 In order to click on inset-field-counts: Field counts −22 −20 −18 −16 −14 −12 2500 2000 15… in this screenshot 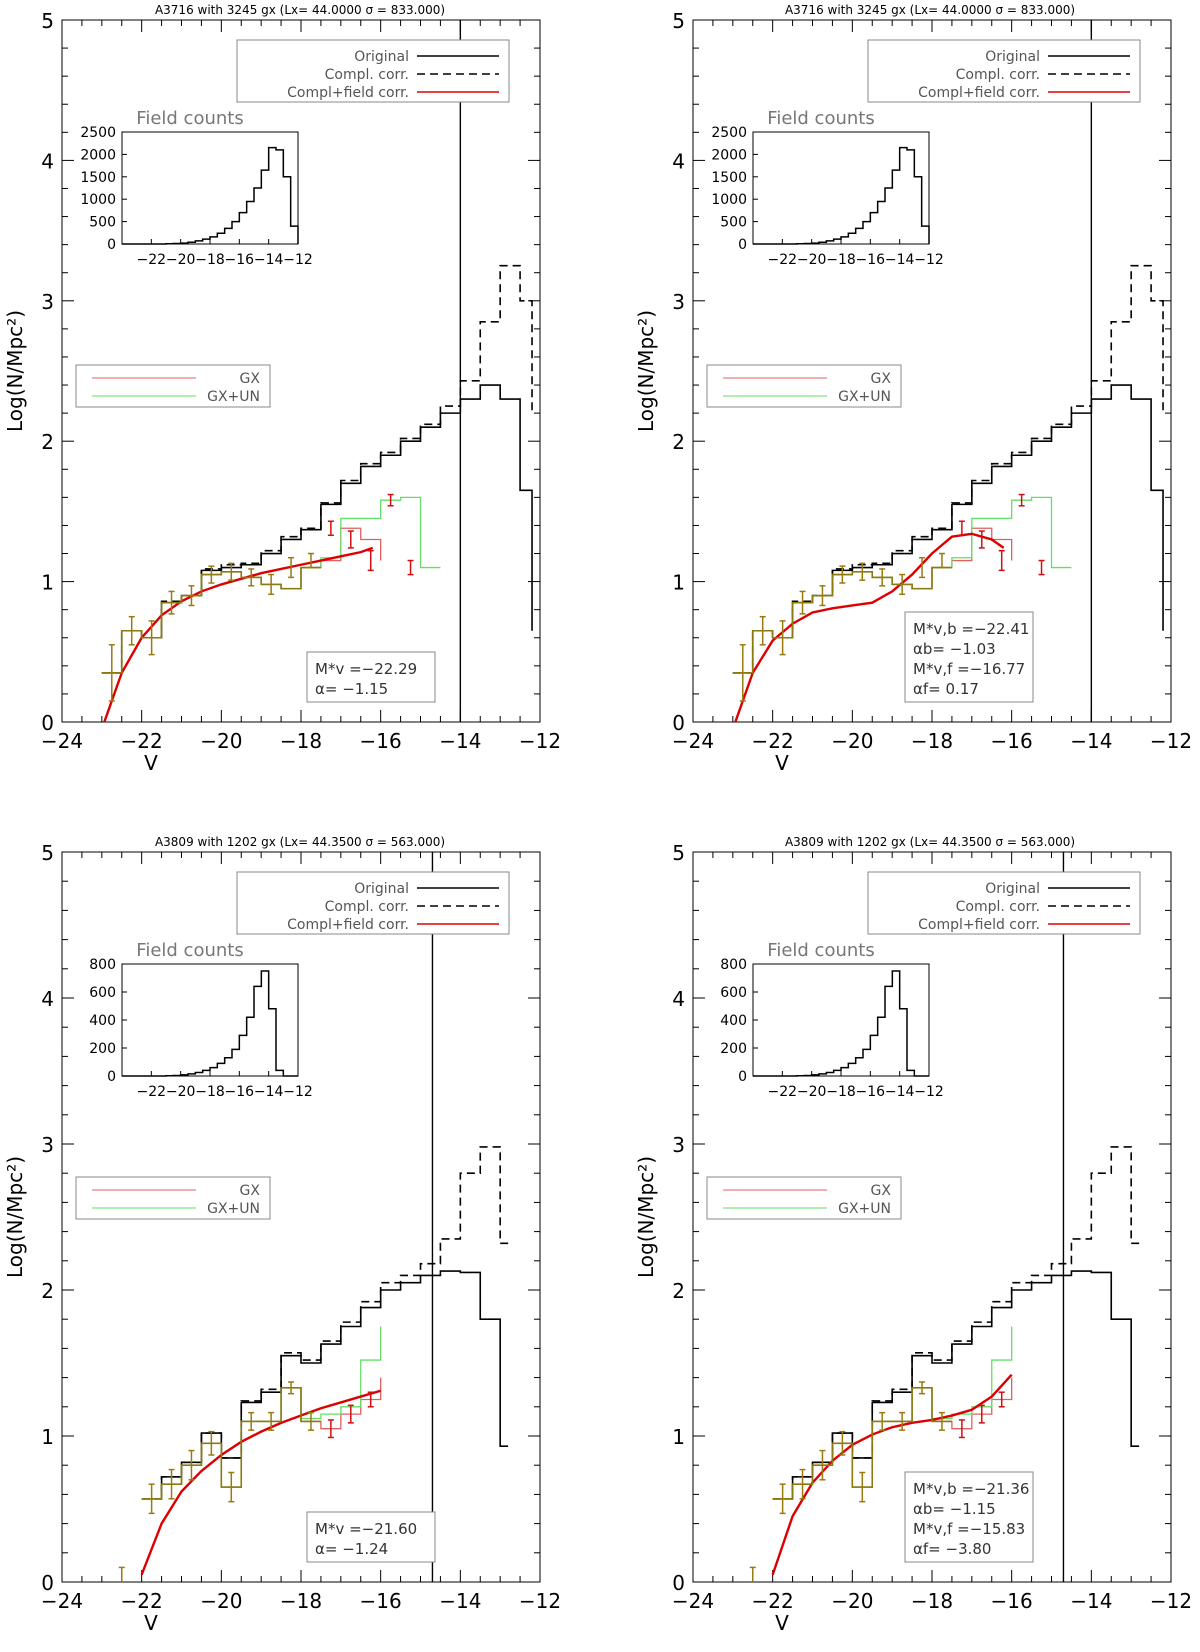, I will do `click(827, 188)`.